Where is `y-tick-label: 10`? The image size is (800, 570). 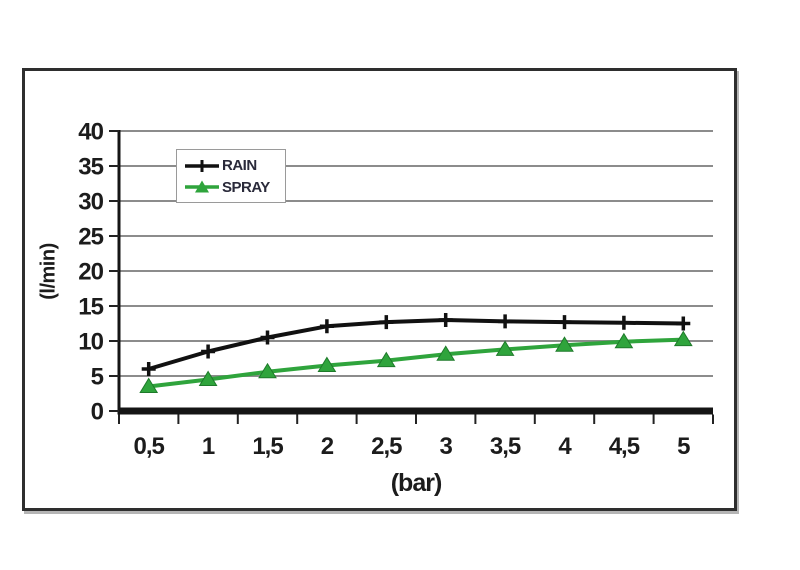 y-tick-label: 10 is located at coordinates (90, 342).